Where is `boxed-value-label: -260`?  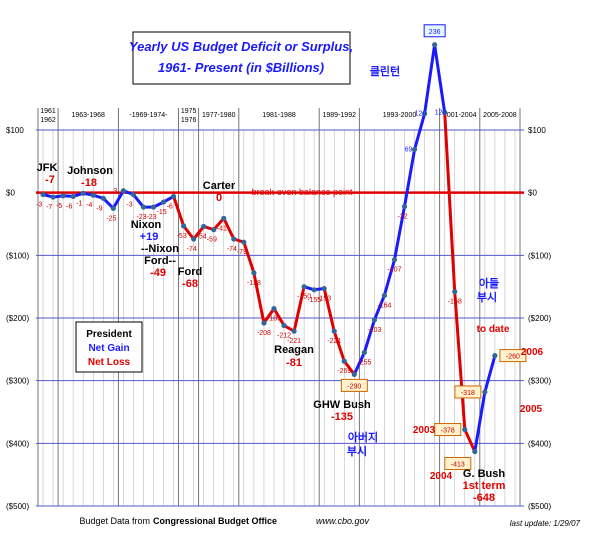 boxed-value-label: -260 is located at coordinates (513, 357).